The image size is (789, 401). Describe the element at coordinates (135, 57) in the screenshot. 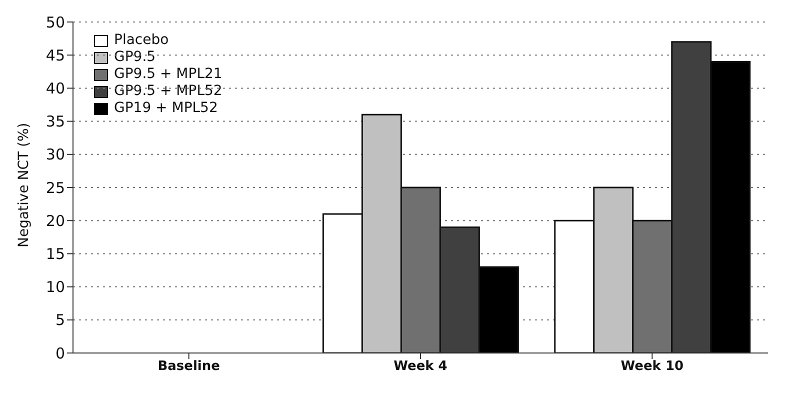

I see `legend-label: GP9.5` at that location.